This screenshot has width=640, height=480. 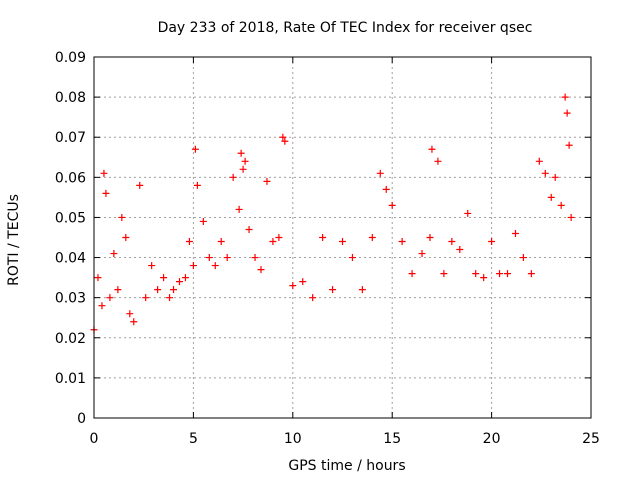 What do you see at coordinates (70, 299) in the screenshot?
I see `y-tick-label: 0.03` at bounding box center [70, 299].